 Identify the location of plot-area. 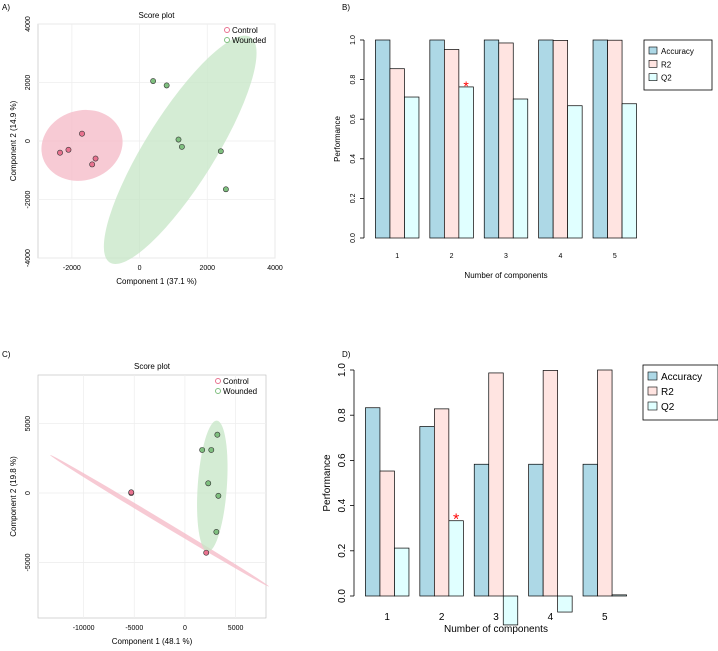
(152, 496).